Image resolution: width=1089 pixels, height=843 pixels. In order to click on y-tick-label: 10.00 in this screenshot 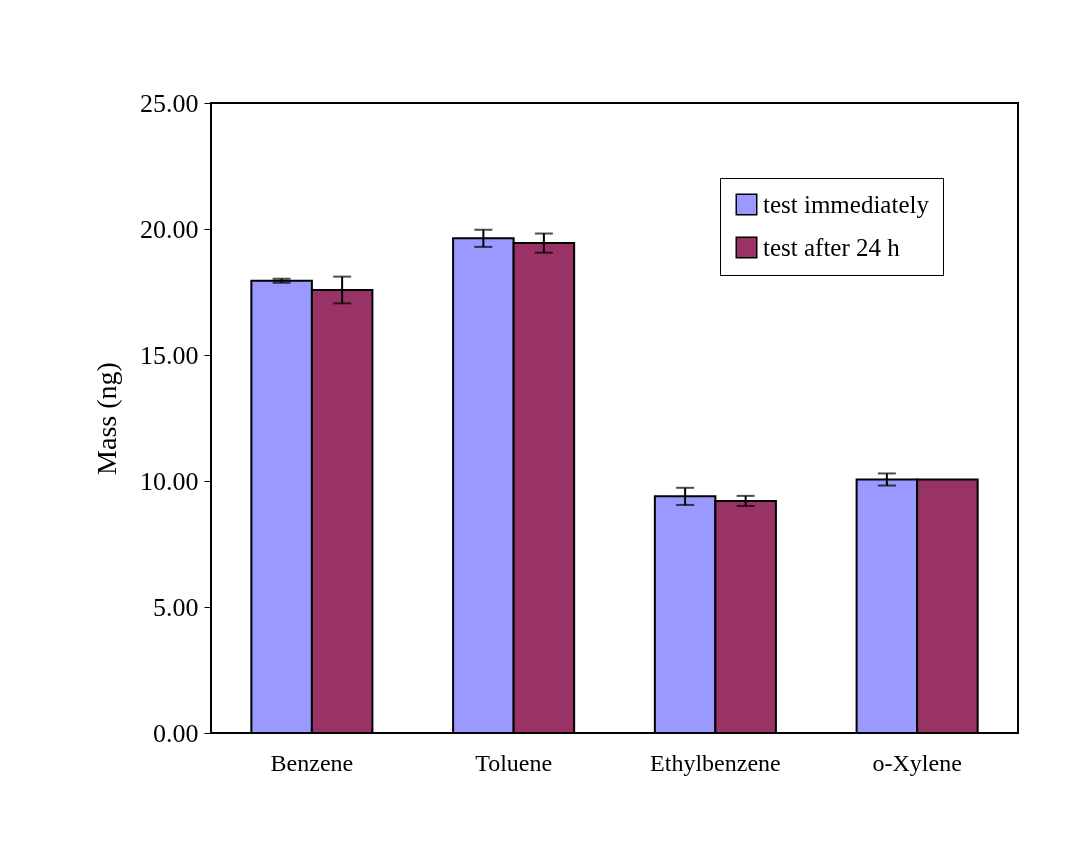, I will do `click(169, 481)`.